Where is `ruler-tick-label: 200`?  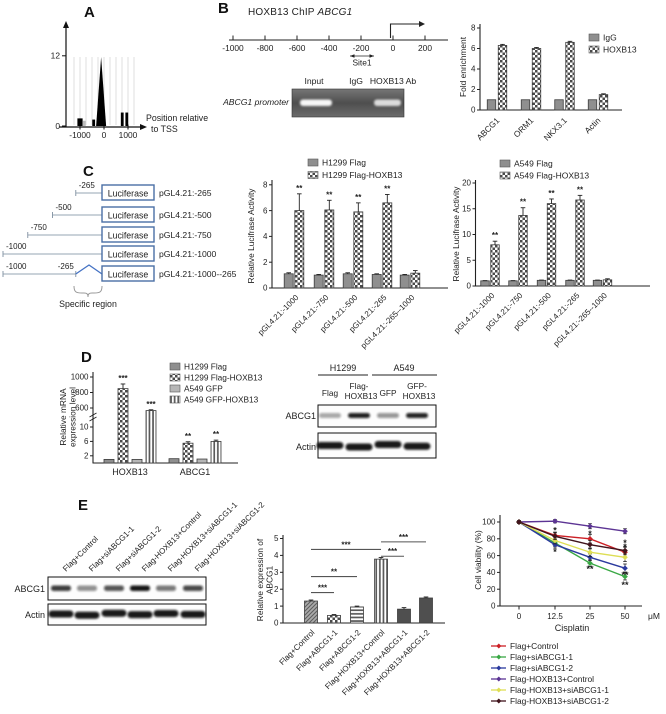
ruler-tick-label: 200 is located at coordinates (425, 48).